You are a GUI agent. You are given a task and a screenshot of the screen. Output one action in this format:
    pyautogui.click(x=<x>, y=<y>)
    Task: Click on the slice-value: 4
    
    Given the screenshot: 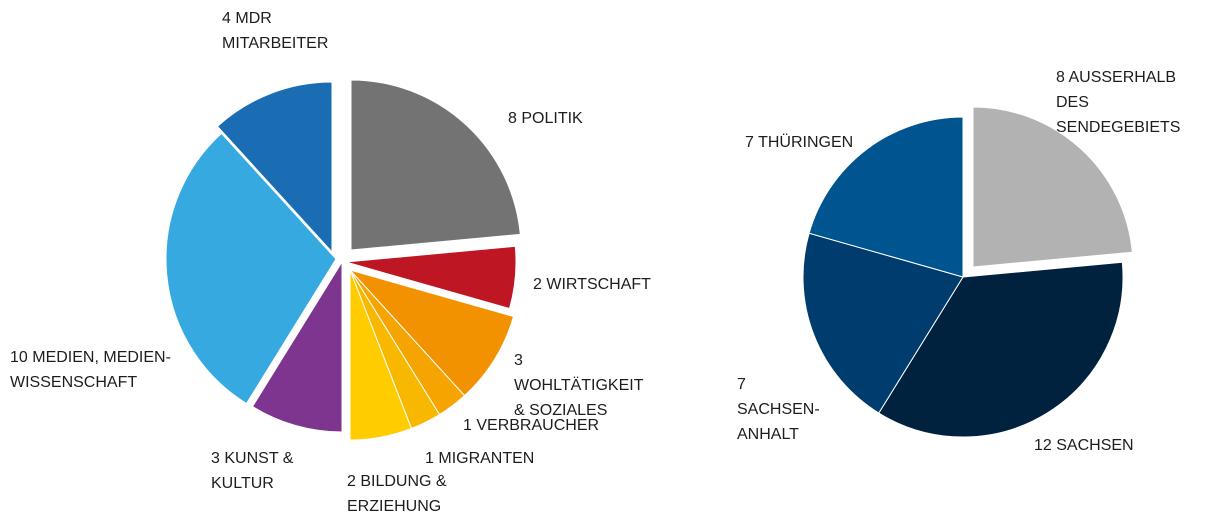 What is the action you would take?
    pyautogui.click(x=226, y=18)
    